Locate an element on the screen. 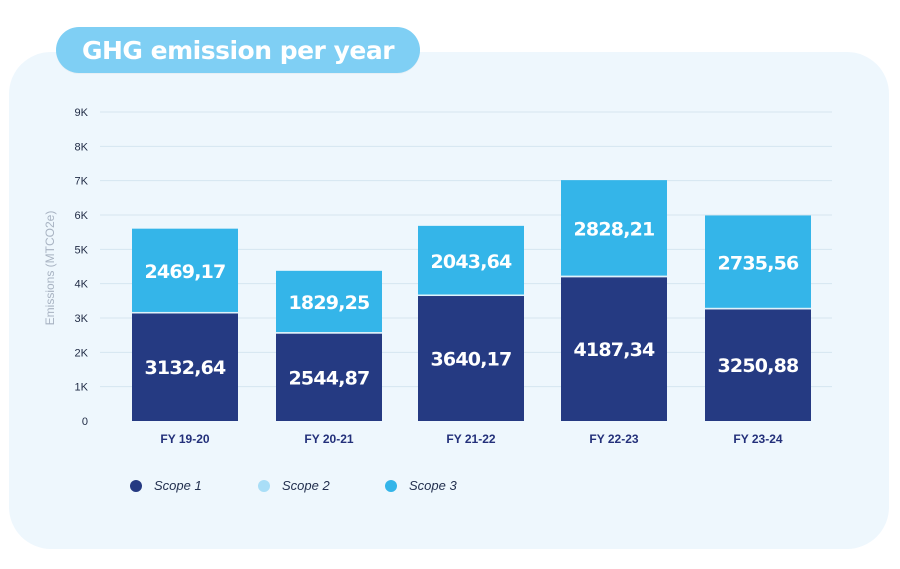 This screenshot has height=569, width=900. data-label-scope-1: 3640,17 is located at coordinates (471, 360).